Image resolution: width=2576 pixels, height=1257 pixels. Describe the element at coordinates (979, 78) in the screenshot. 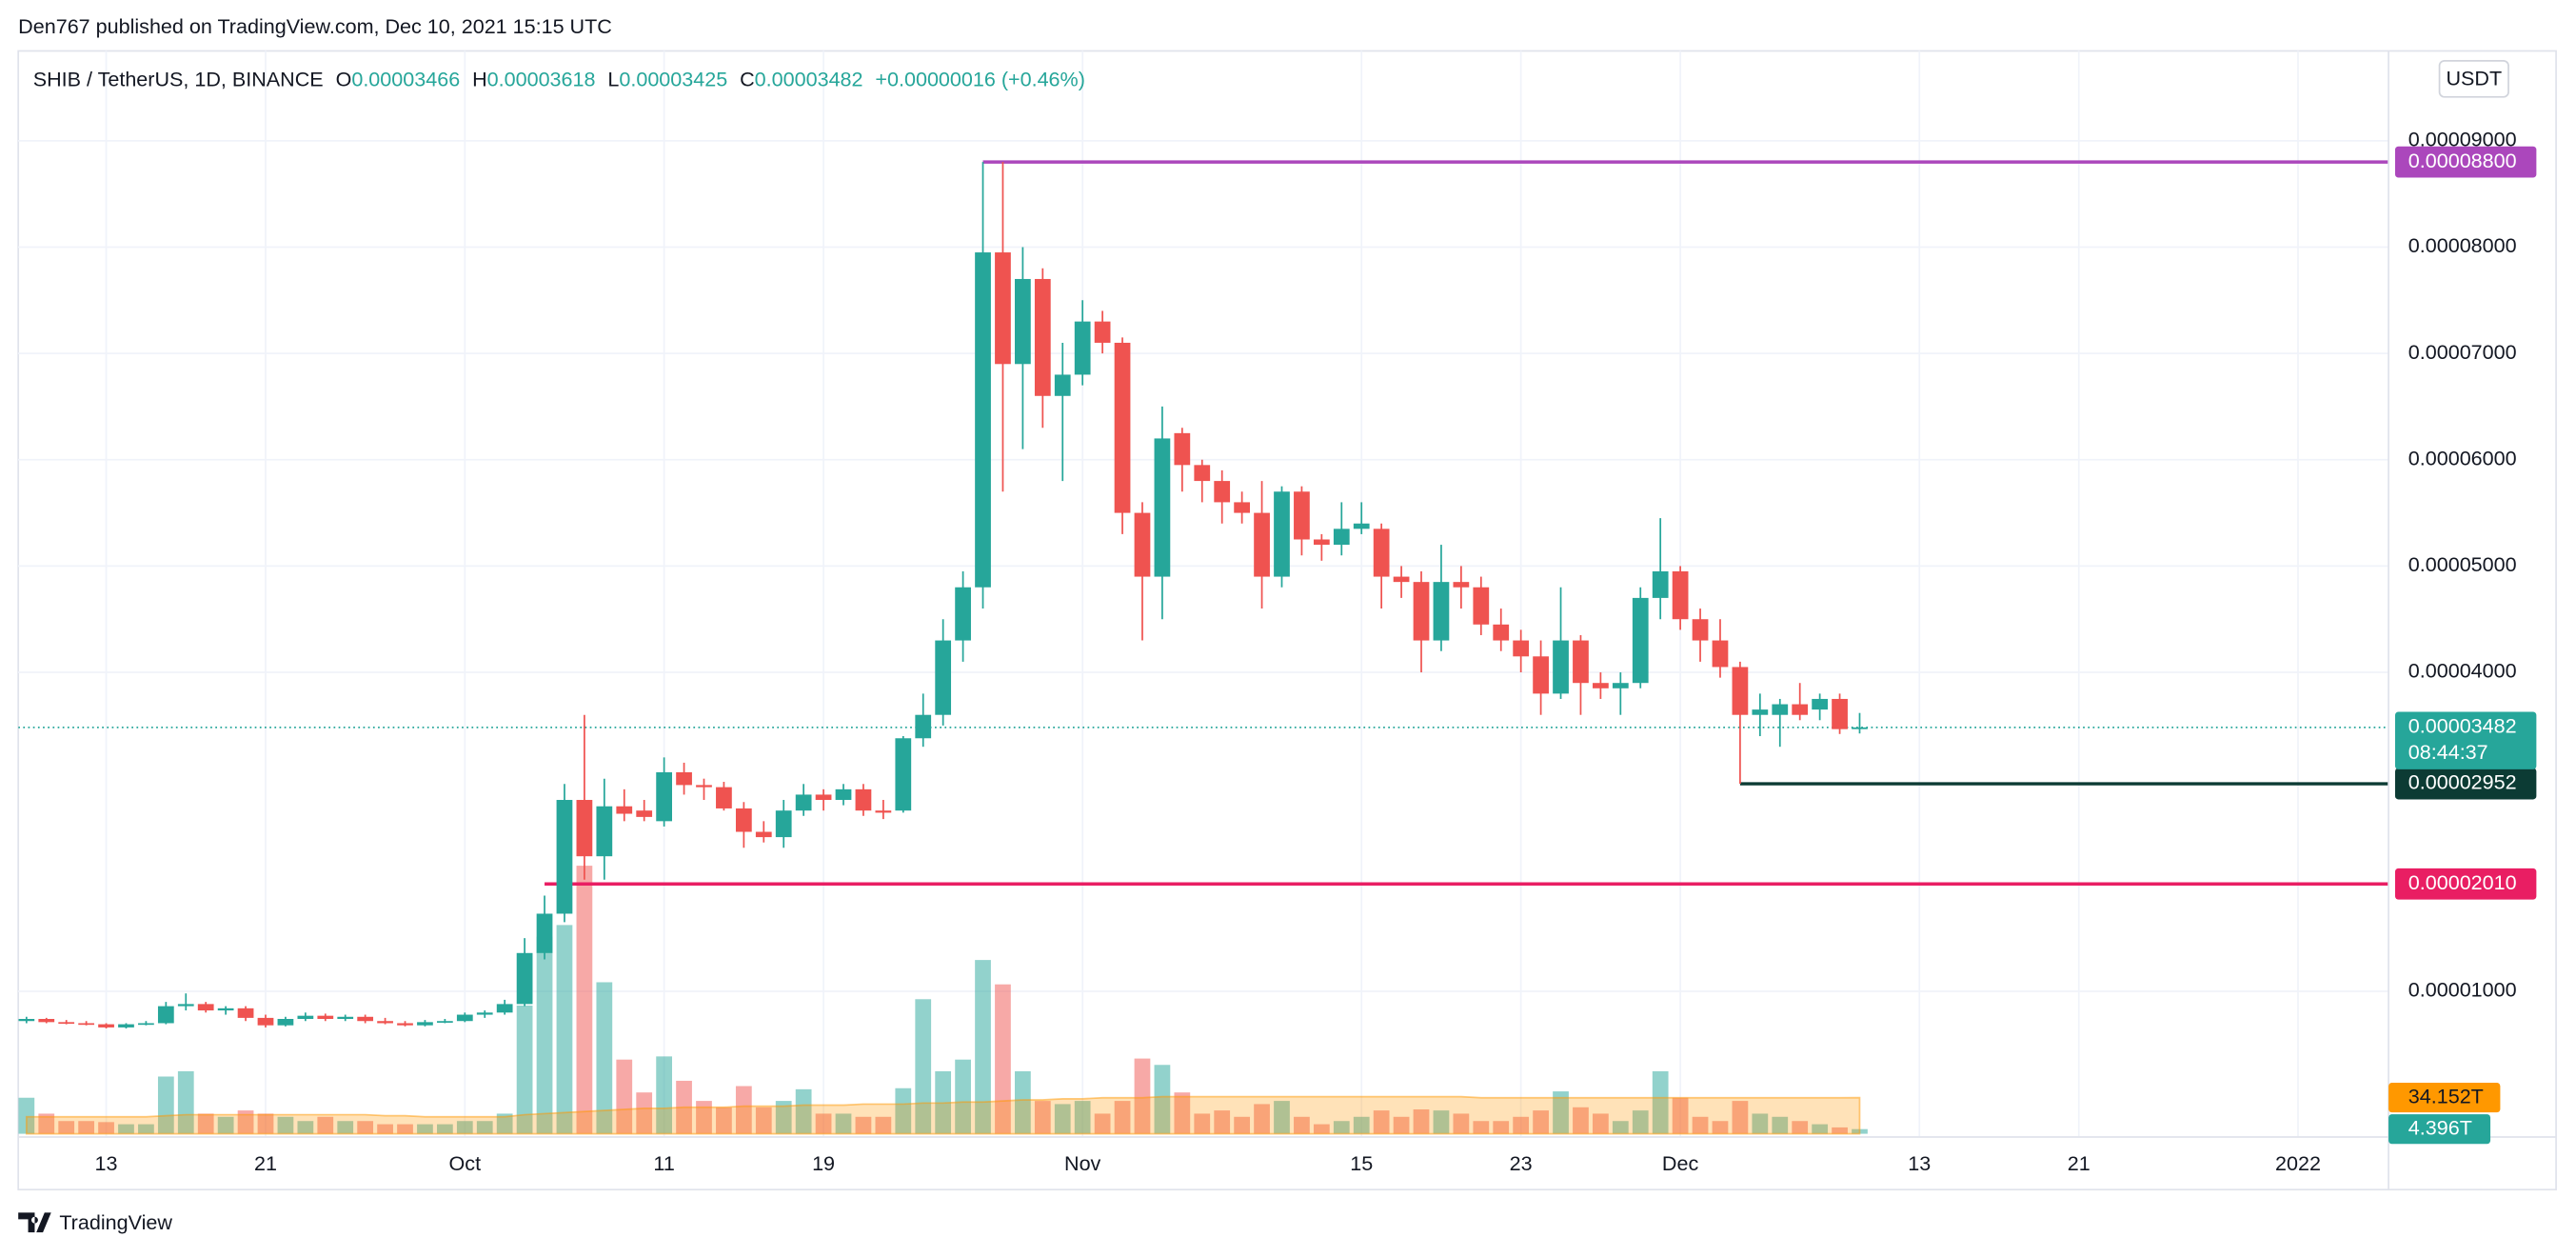

I see `legend-change: +0.00000016 (+0.46%)` at that location.